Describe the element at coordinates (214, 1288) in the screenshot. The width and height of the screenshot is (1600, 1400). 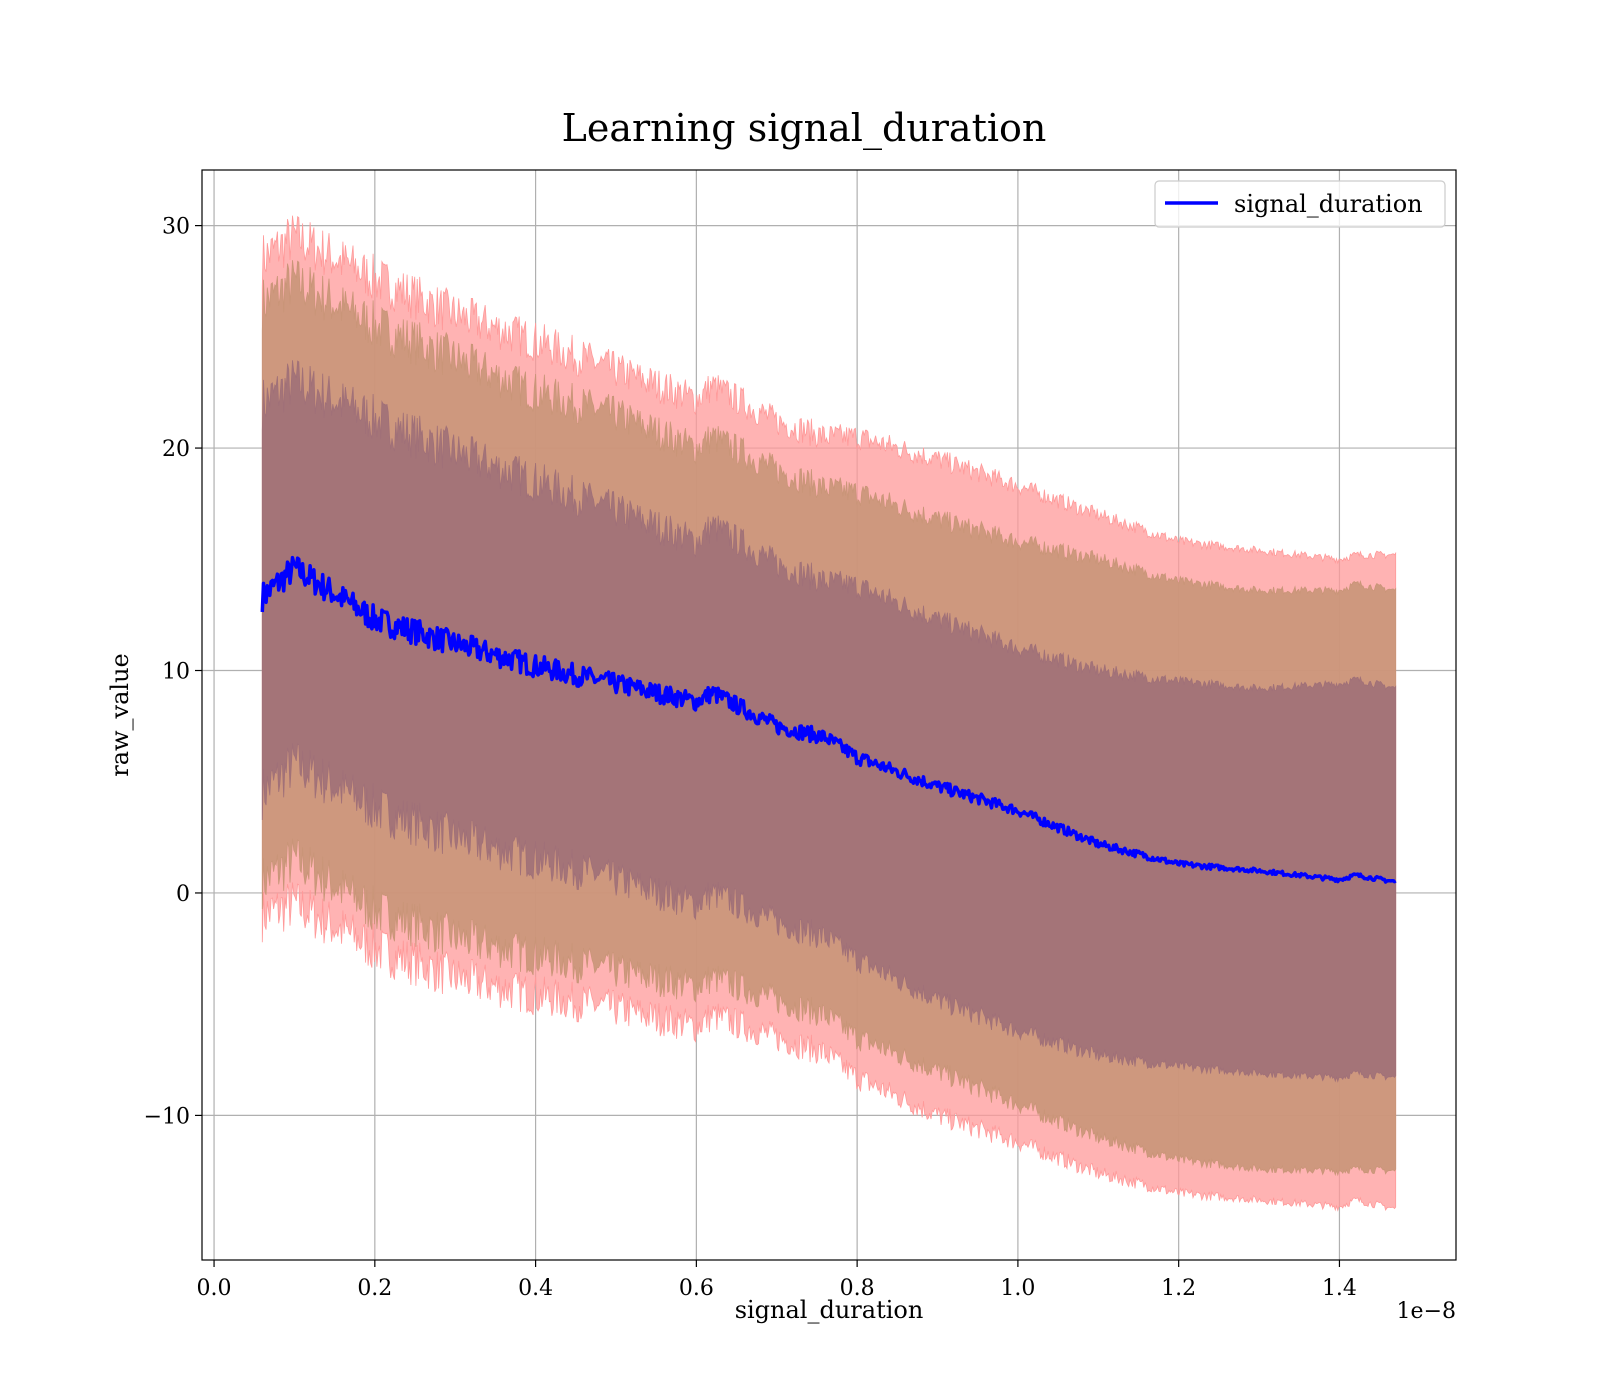
I see `x-tick-label: 0.0` at that location.